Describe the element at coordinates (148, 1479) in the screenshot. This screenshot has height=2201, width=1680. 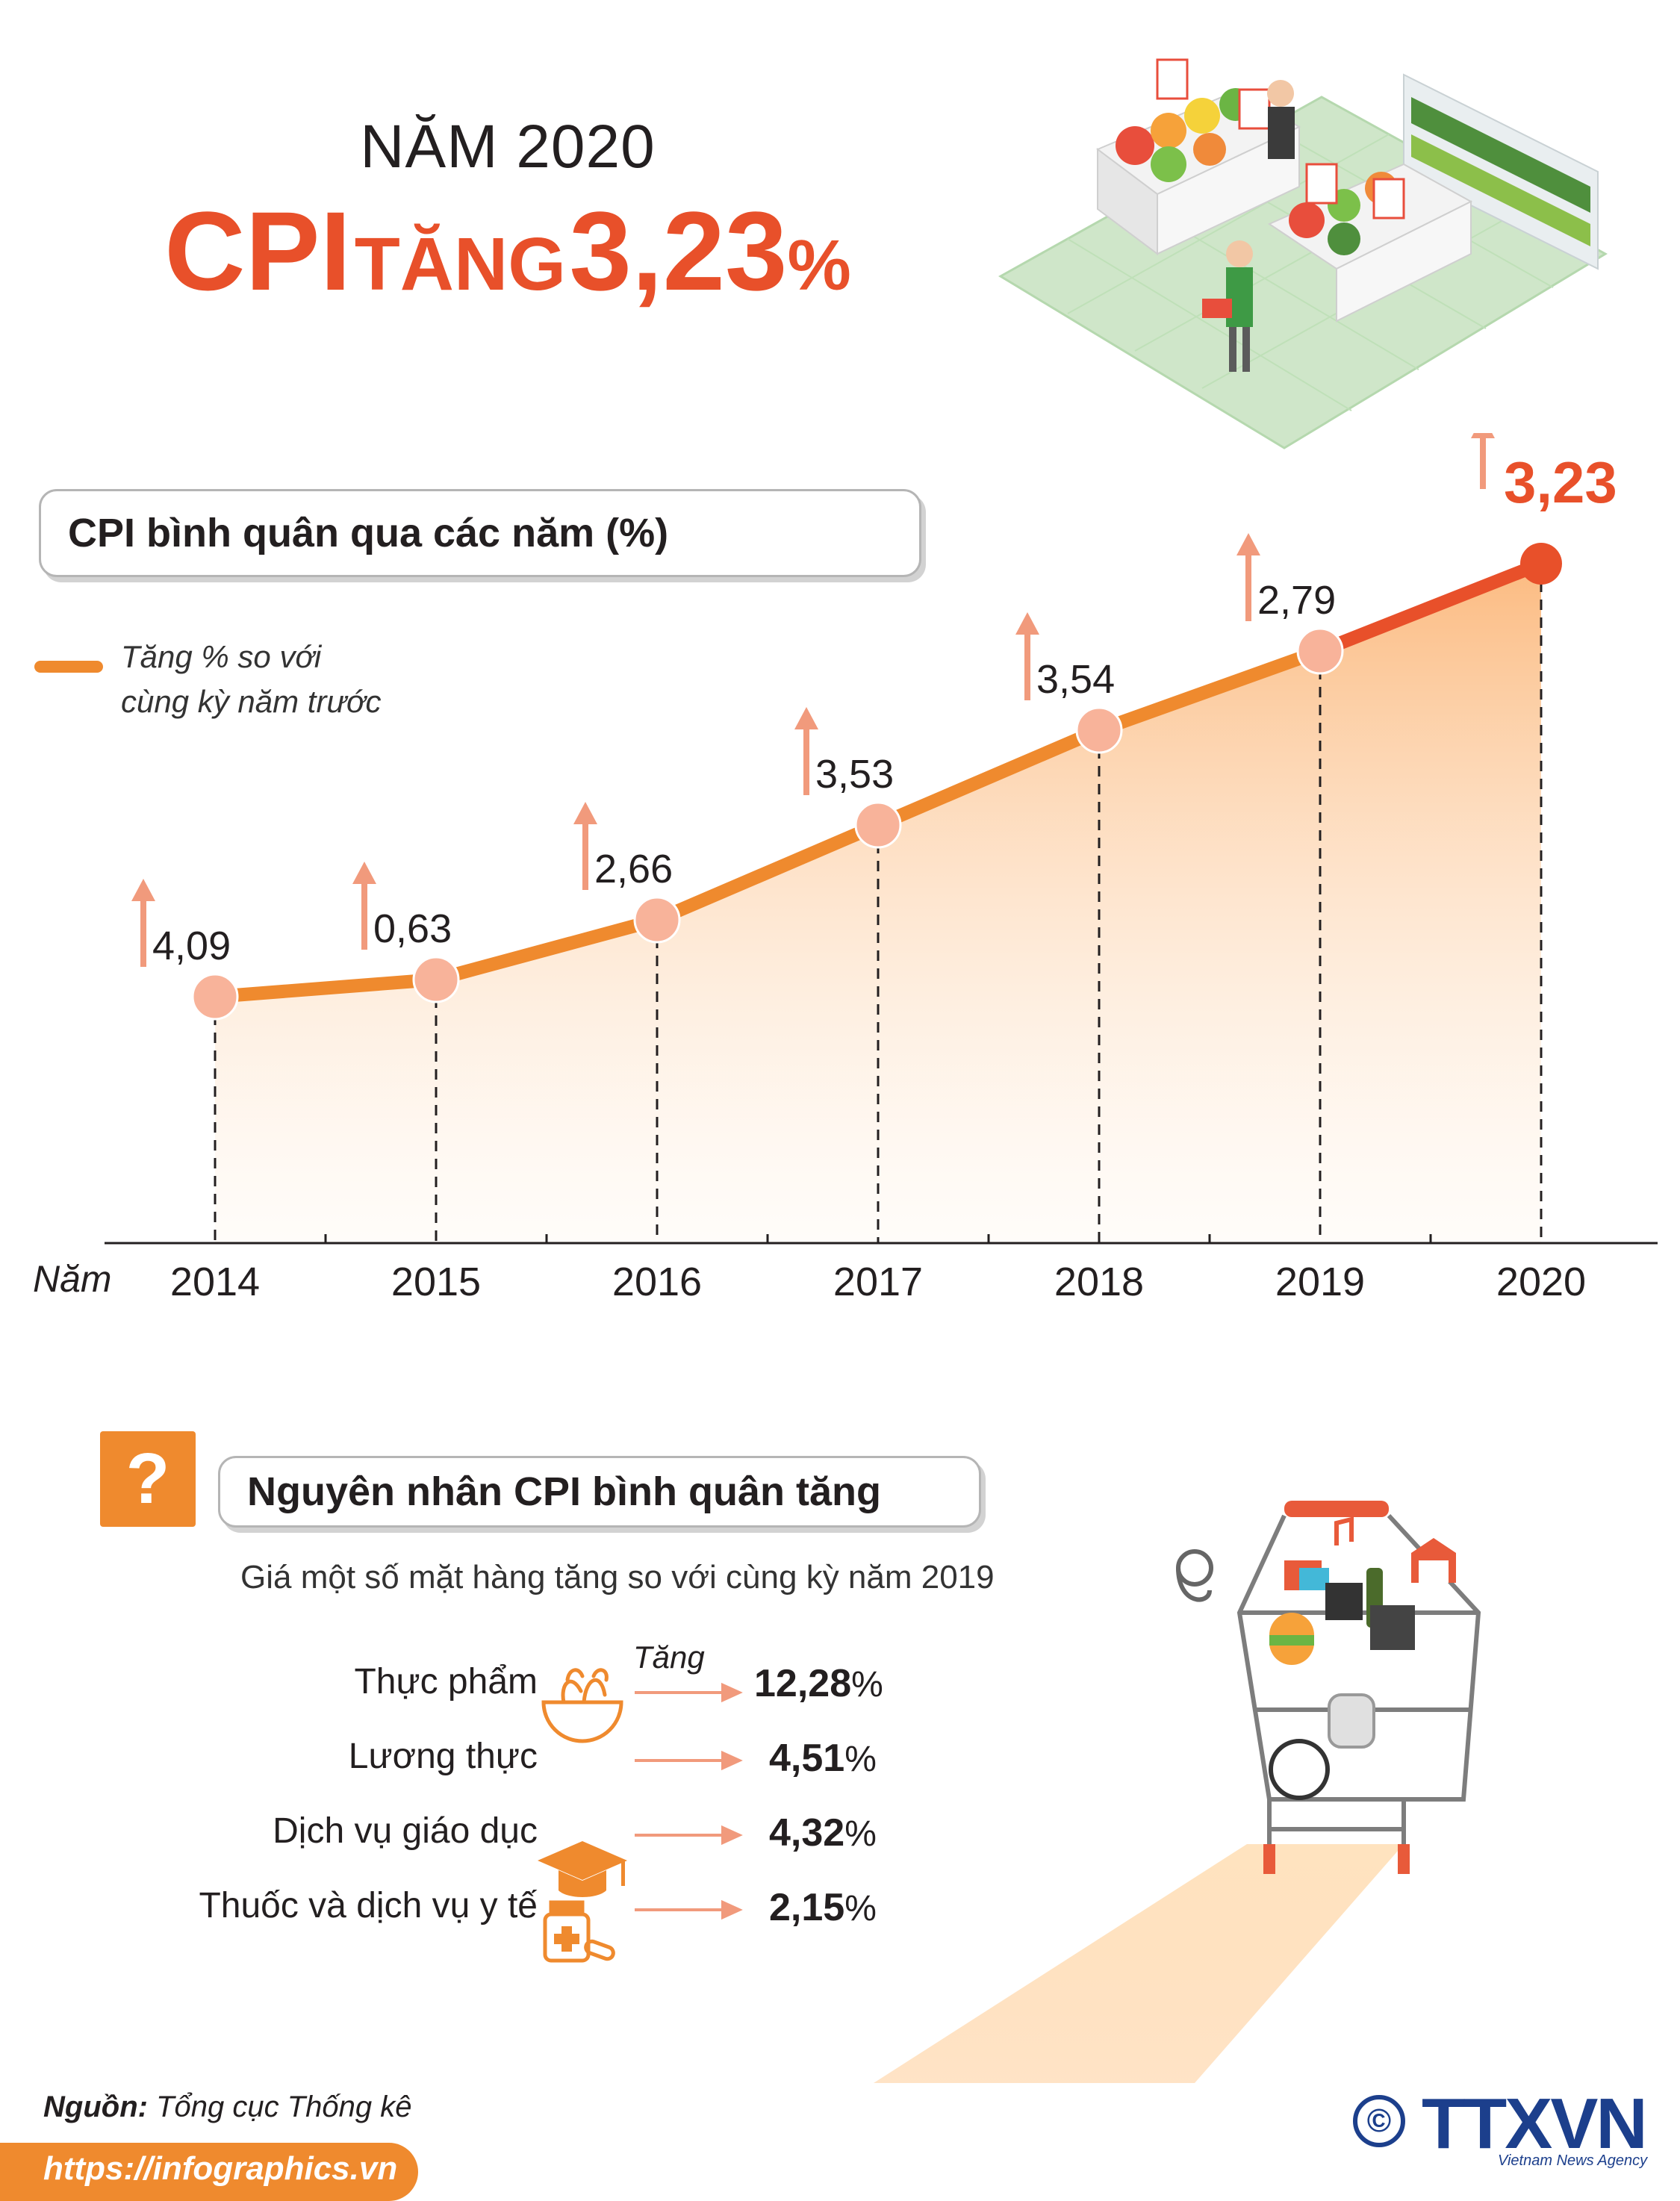
I see `question-icon: ?` at that location.